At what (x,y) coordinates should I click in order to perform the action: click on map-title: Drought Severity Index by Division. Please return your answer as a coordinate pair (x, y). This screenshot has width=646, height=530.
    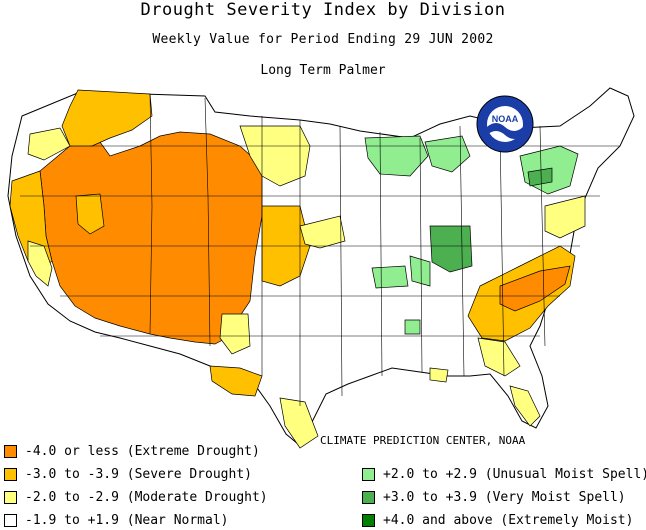
    Looking at the image, I should click on (323, 10).